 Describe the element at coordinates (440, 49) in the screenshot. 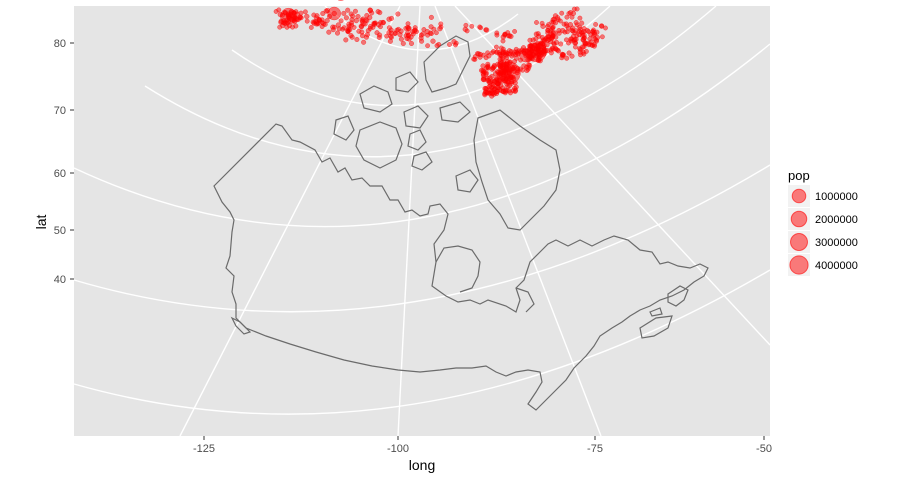

I see `city-points` at that location.